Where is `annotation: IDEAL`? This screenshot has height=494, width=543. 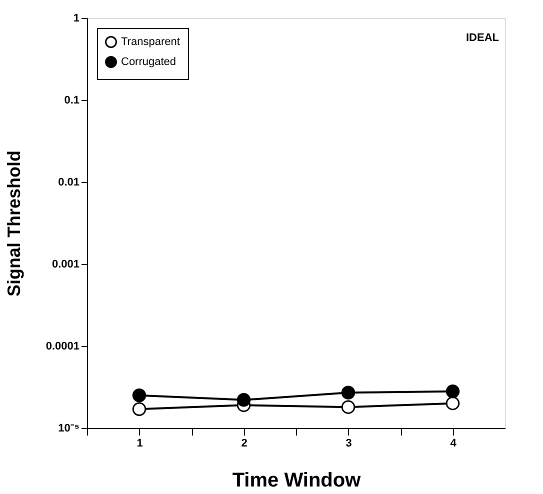 annotation: IDEAL is located at coordinates (483, 38).